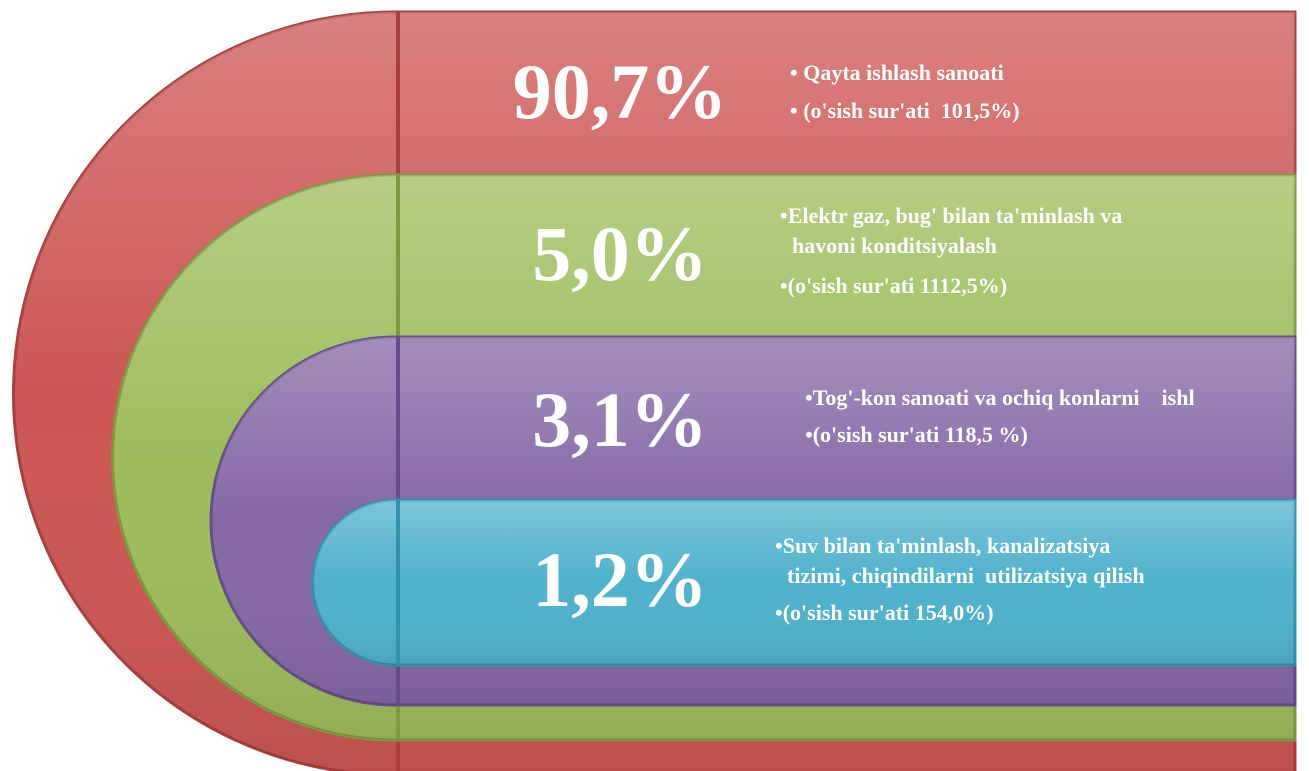  Describe the element at coordinates (893, 285) in the screenshot. I see `bullet-line: •(o'sish sur'ati 1112,5%)` at that location.